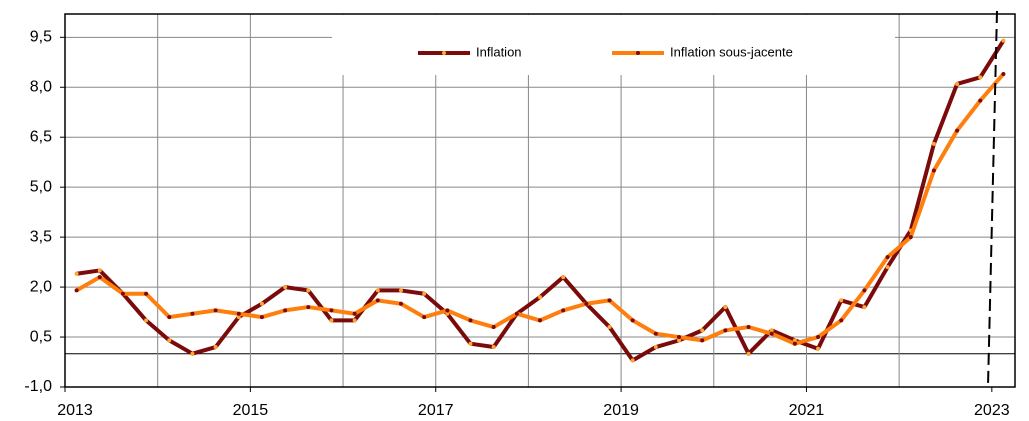 The width and height of the screenshot is (1029, 421). Describe the element at coordinates (41, 86) in the screenshot. I see `y-tick-label: 8,0` at that location.